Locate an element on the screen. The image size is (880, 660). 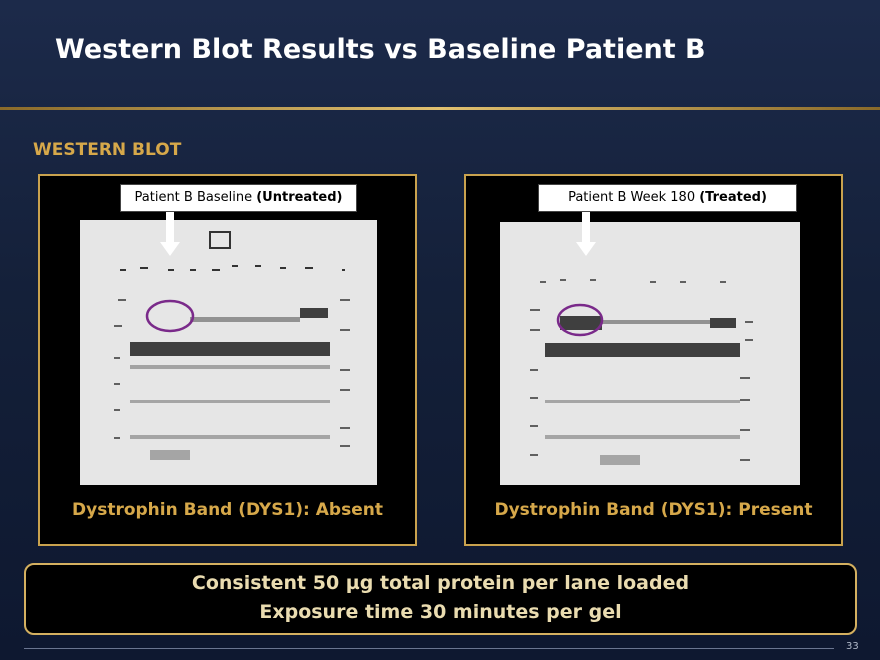
panel-label: Patient B Week 180 (Treated) is located at coordinates (667, 198).